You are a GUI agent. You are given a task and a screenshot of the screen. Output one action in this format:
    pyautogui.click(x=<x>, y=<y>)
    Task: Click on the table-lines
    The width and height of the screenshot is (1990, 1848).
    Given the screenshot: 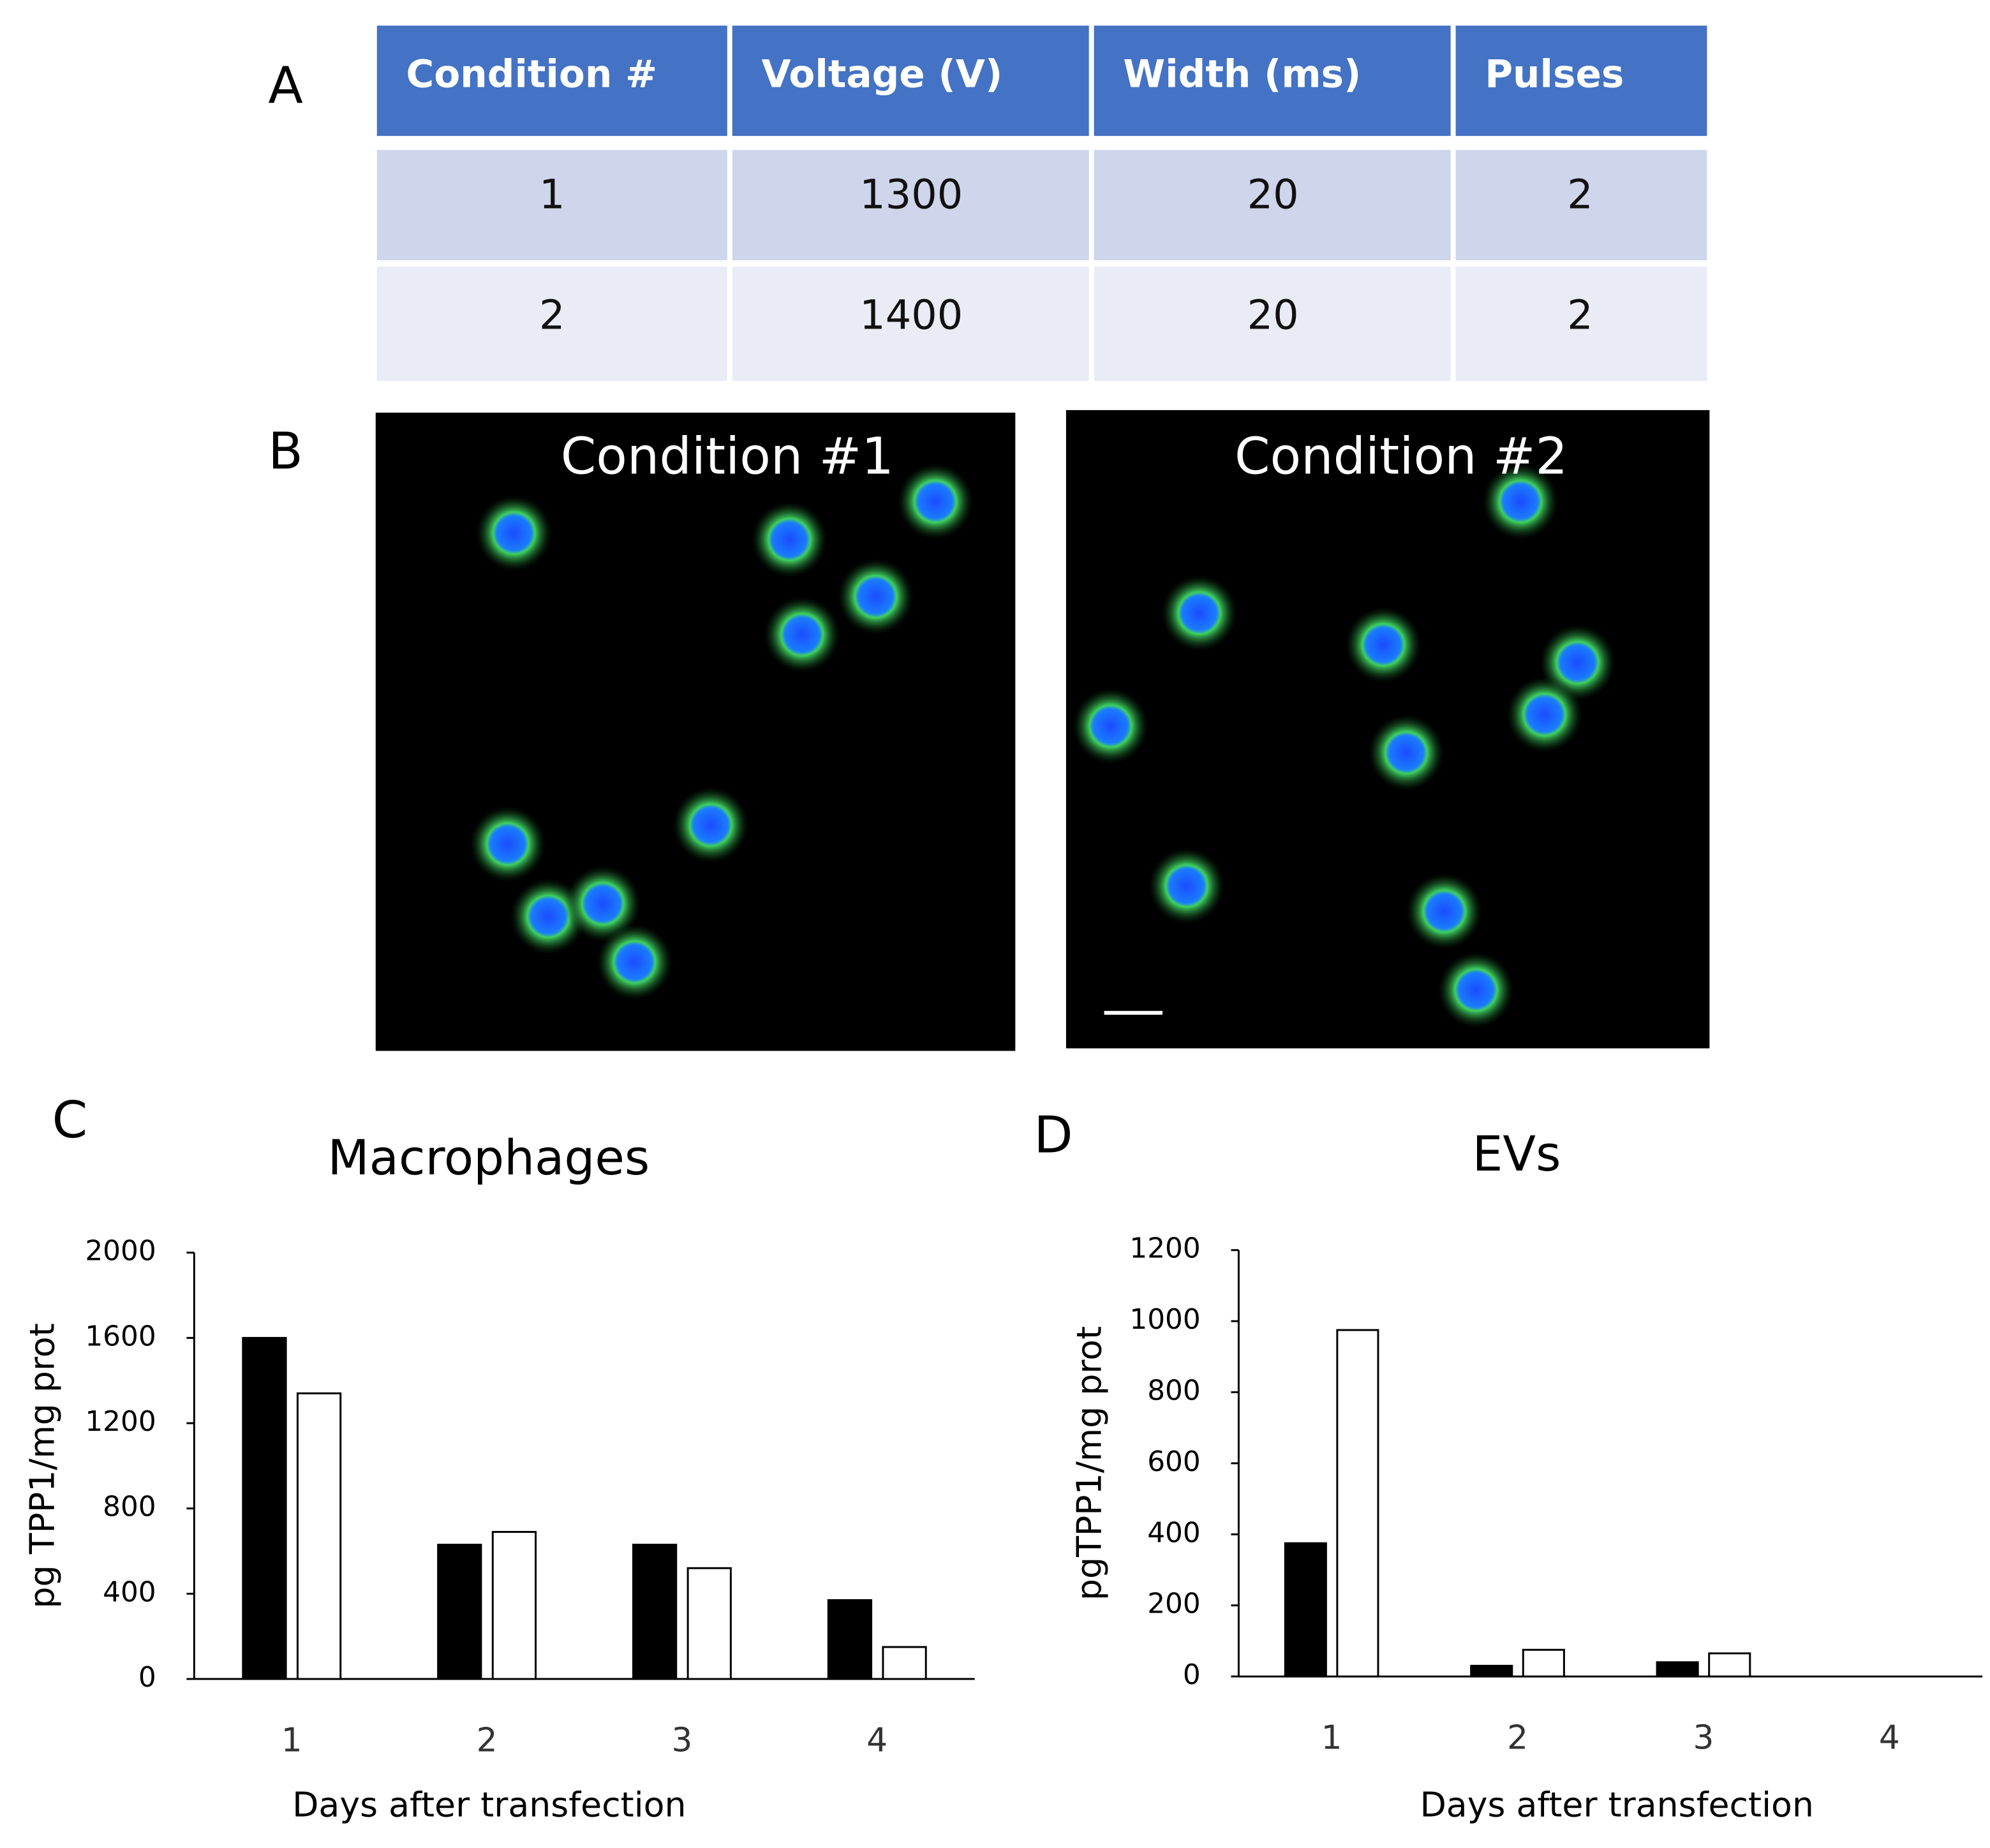 What is the action you would take?
    pyautogui.click(x=1041, y=203)
    